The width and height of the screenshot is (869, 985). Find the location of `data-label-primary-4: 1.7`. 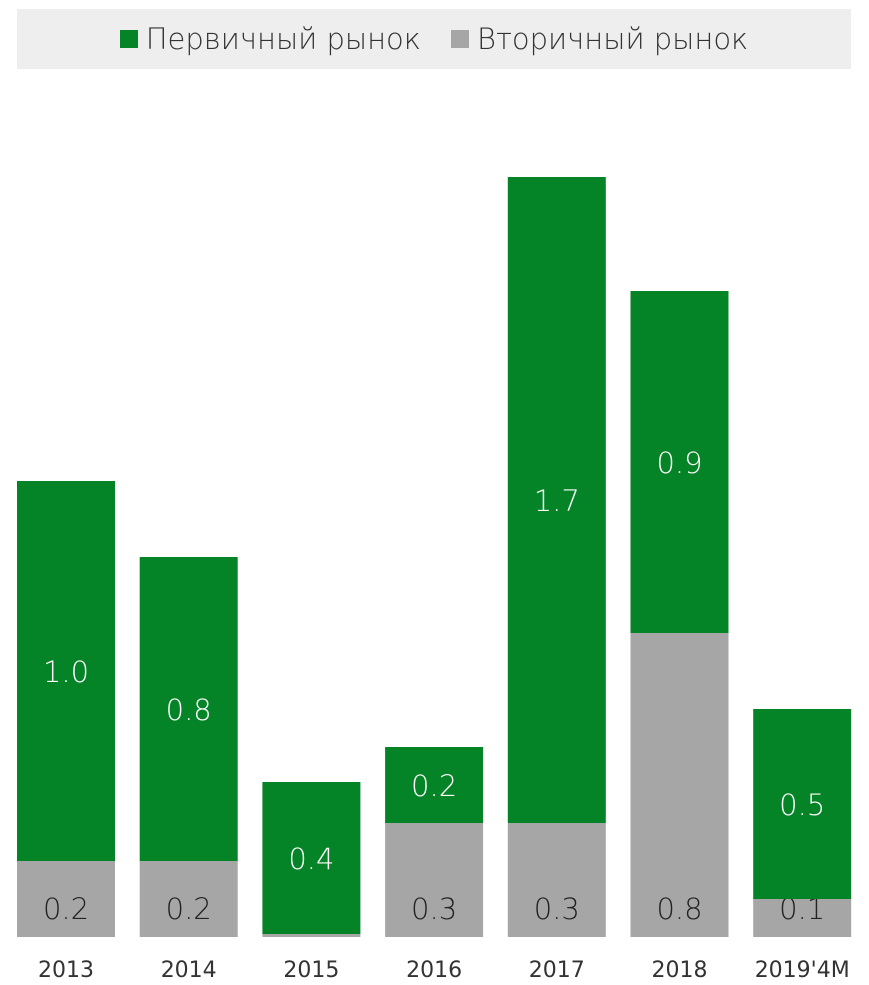

data-label-primary-4: 1.7 is located at coordinates (557, 501).